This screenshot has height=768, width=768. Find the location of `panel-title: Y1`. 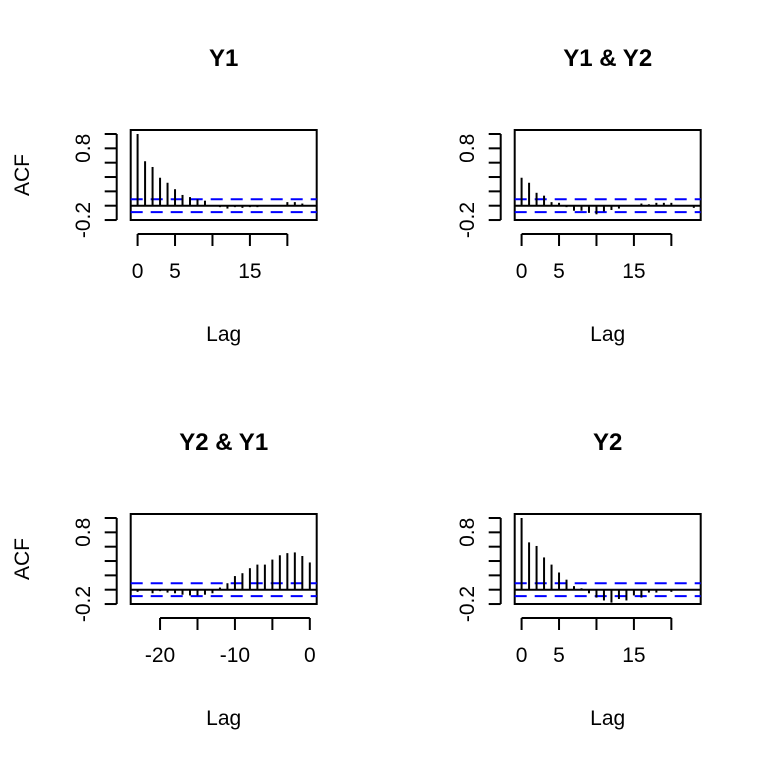

panel-title: Y1 is located at coordinates (223, 58).